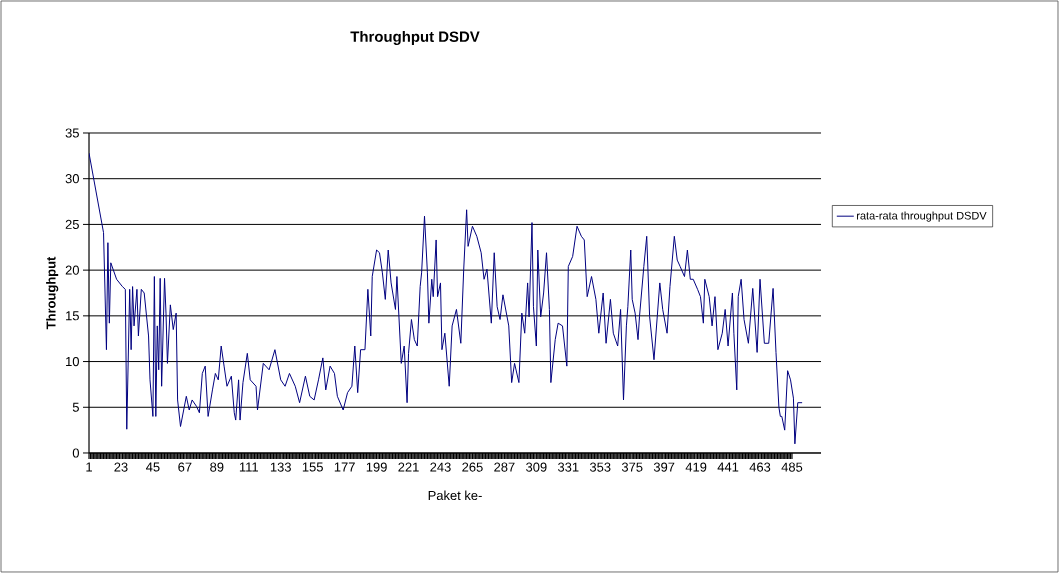  What do you see at coordinates (312, 467) in the screenshot?
I see `x-tick-label: 155` at bounding box center [312, 467].